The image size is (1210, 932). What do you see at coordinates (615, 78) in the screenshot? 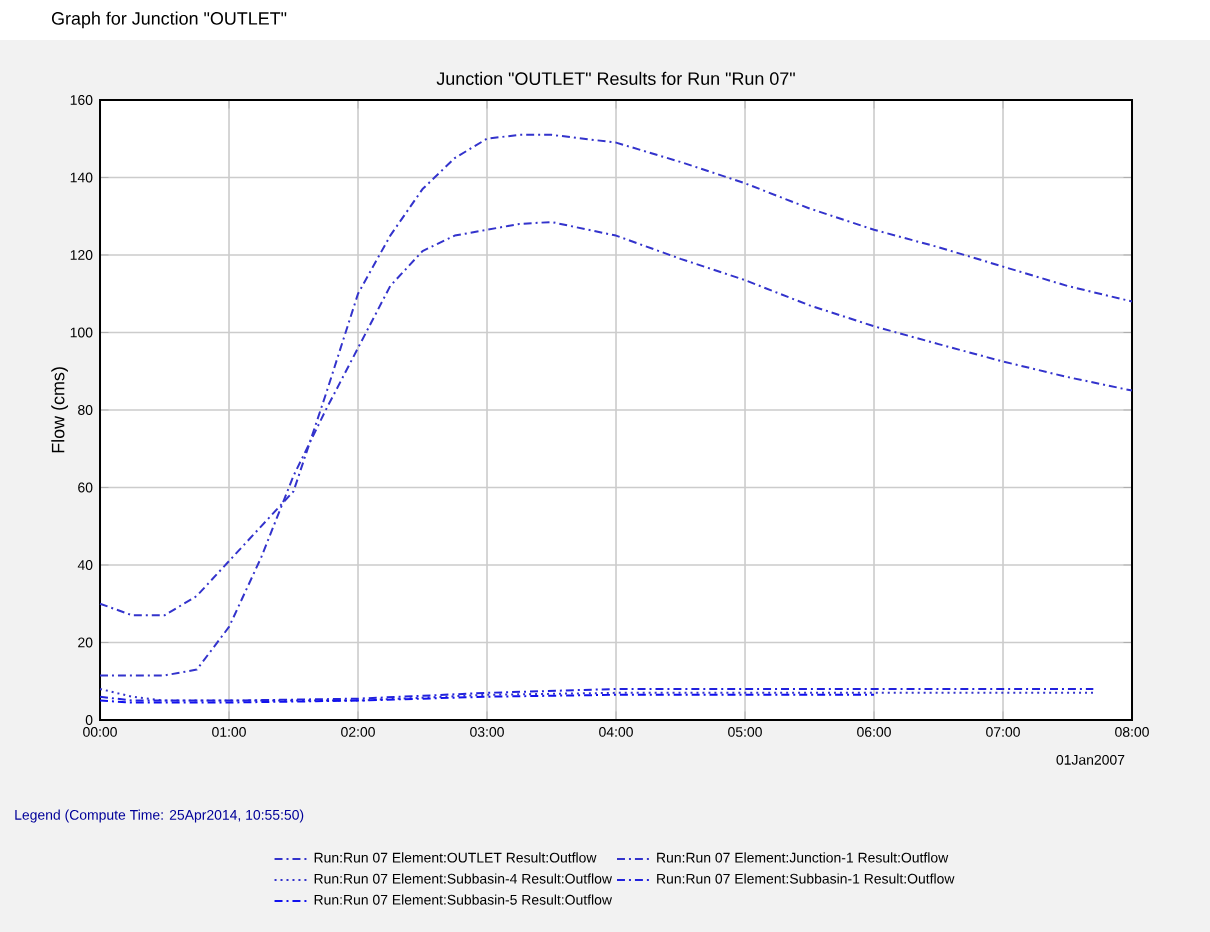
I see `chart-title: Junction "OUTLET" Results for Run "Run 07"` at bounding box center [615, 78].